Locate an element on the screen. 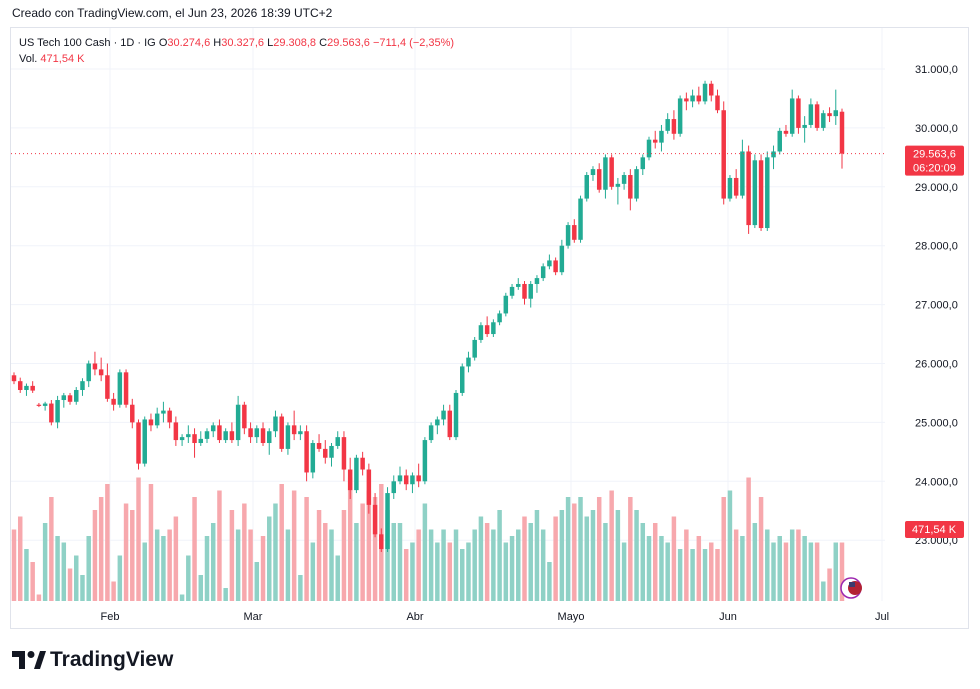 The width and height of the screenshot is (980, 689). price-tick-label: 30.000,0 is located at coordinates (936, 129).